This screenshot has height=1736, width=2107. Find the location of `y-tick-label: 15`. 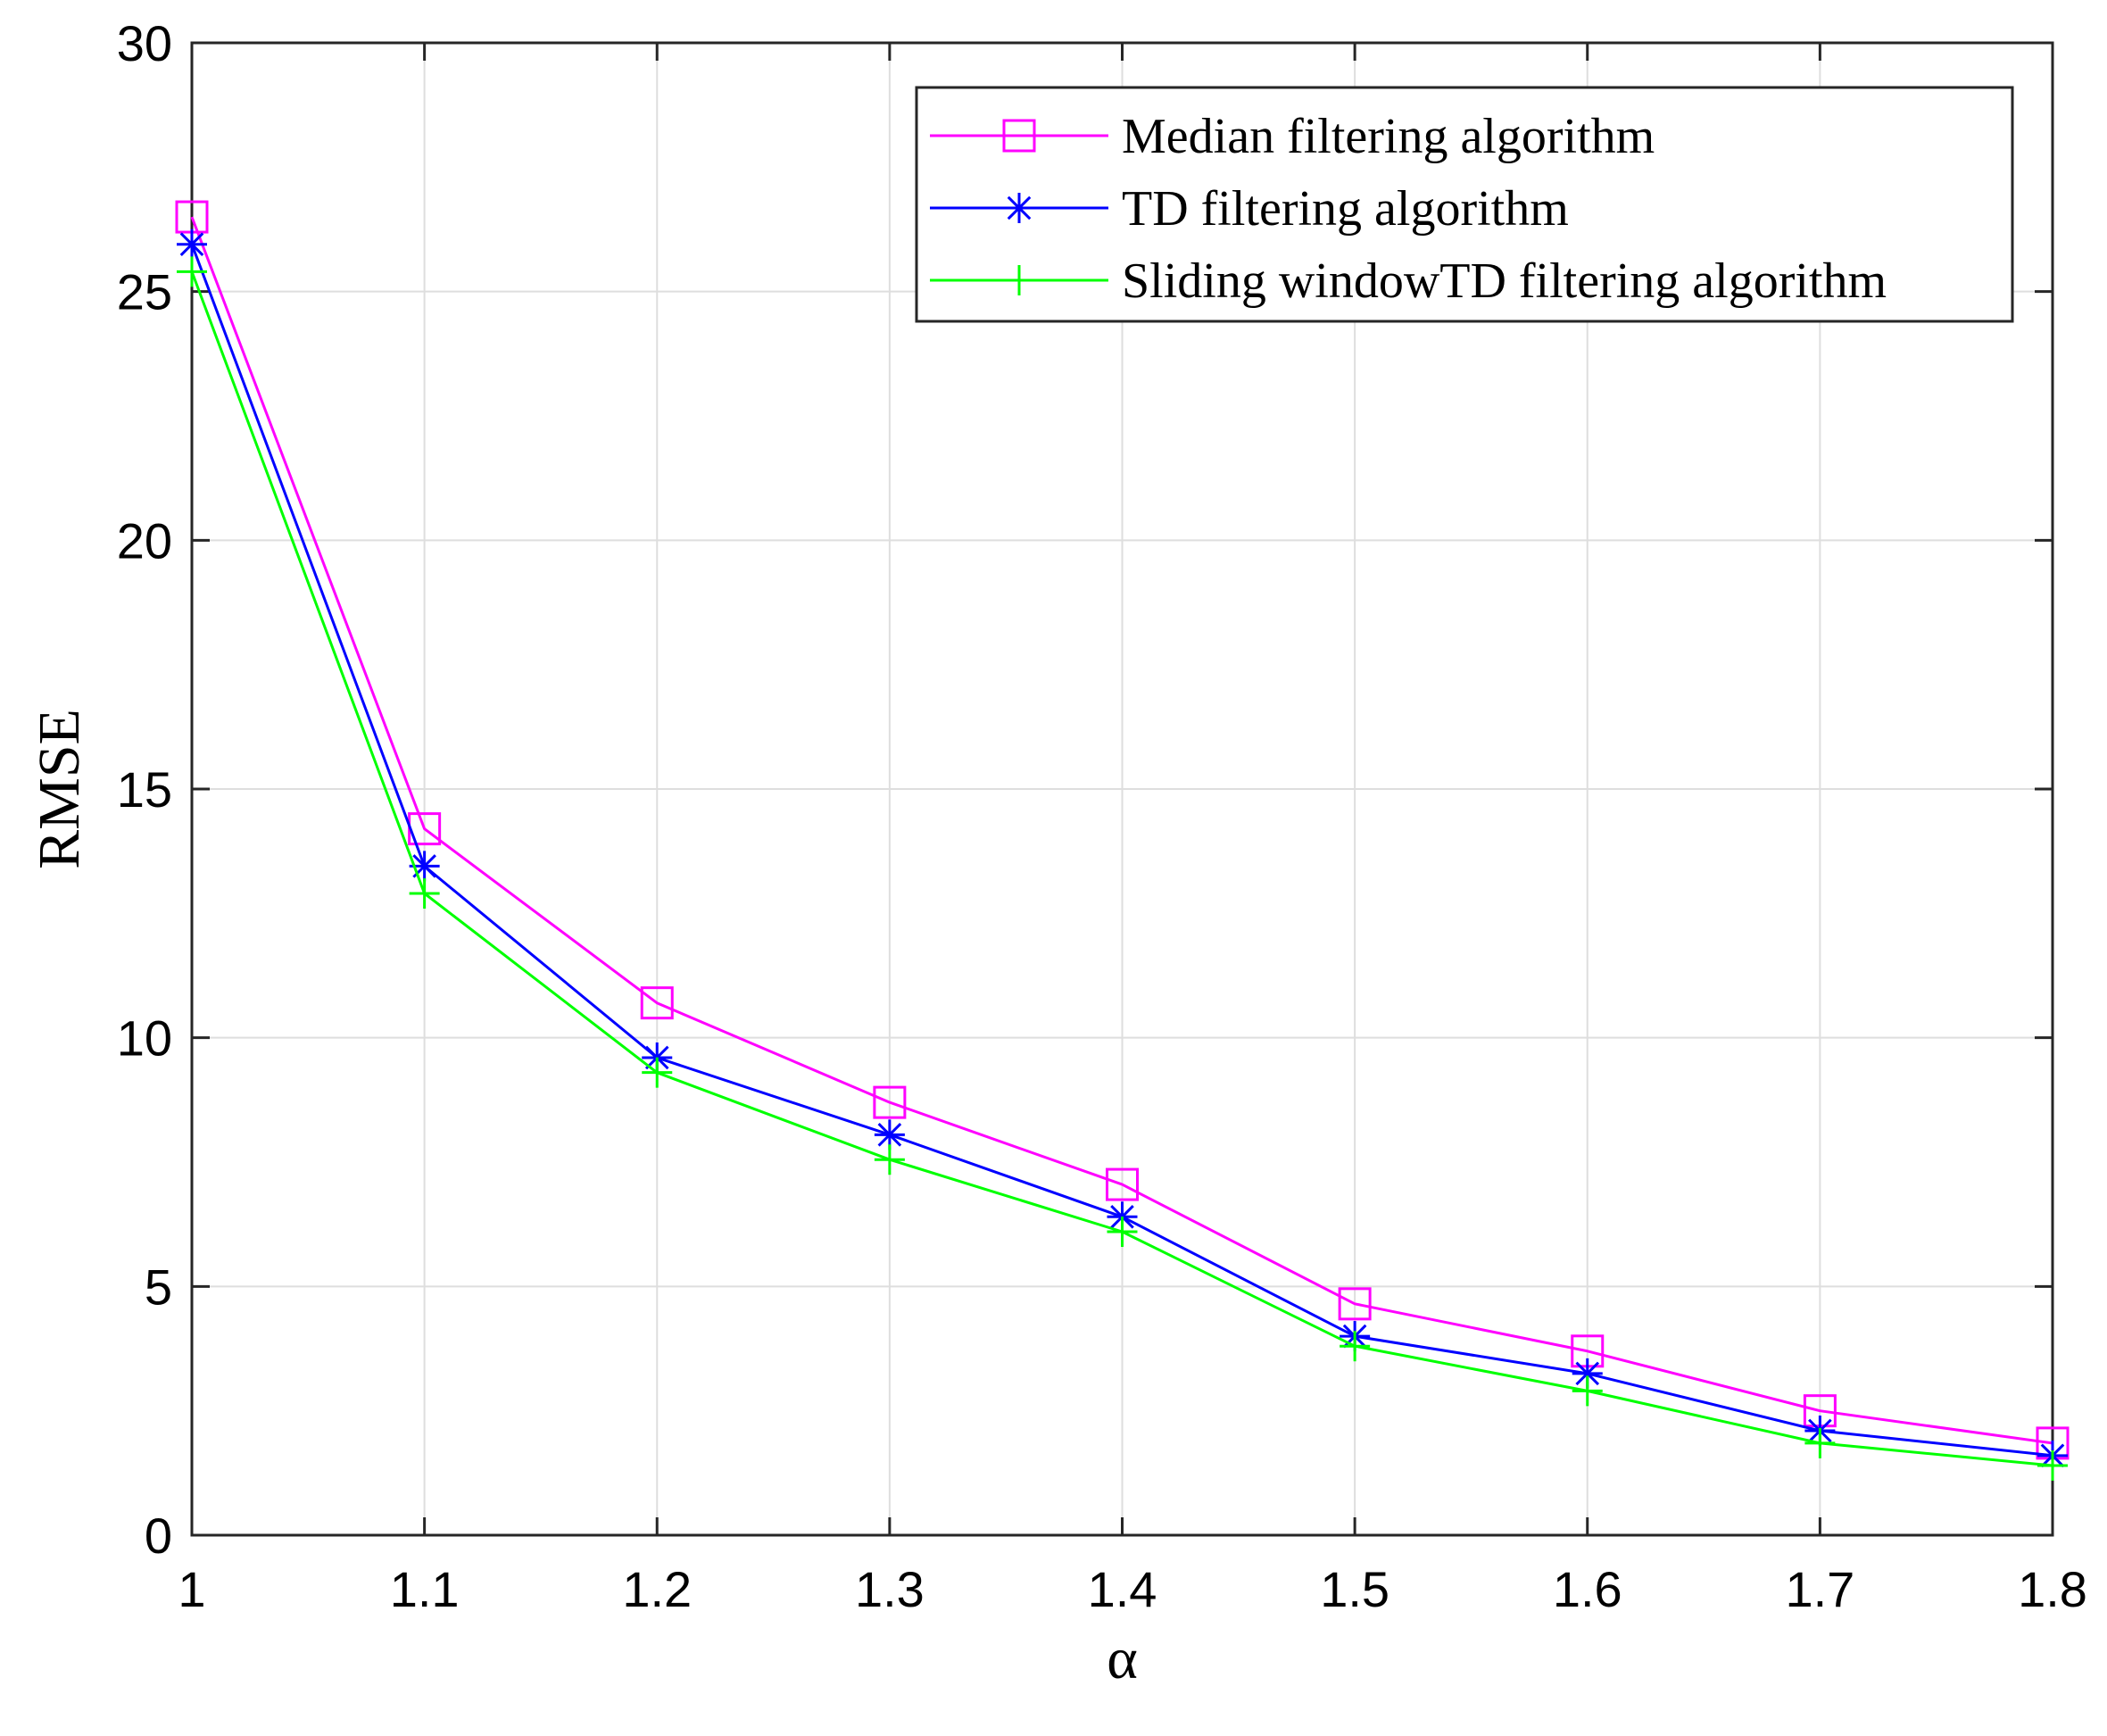

y-tick-label: 15 is located at coordinates (144, 789).